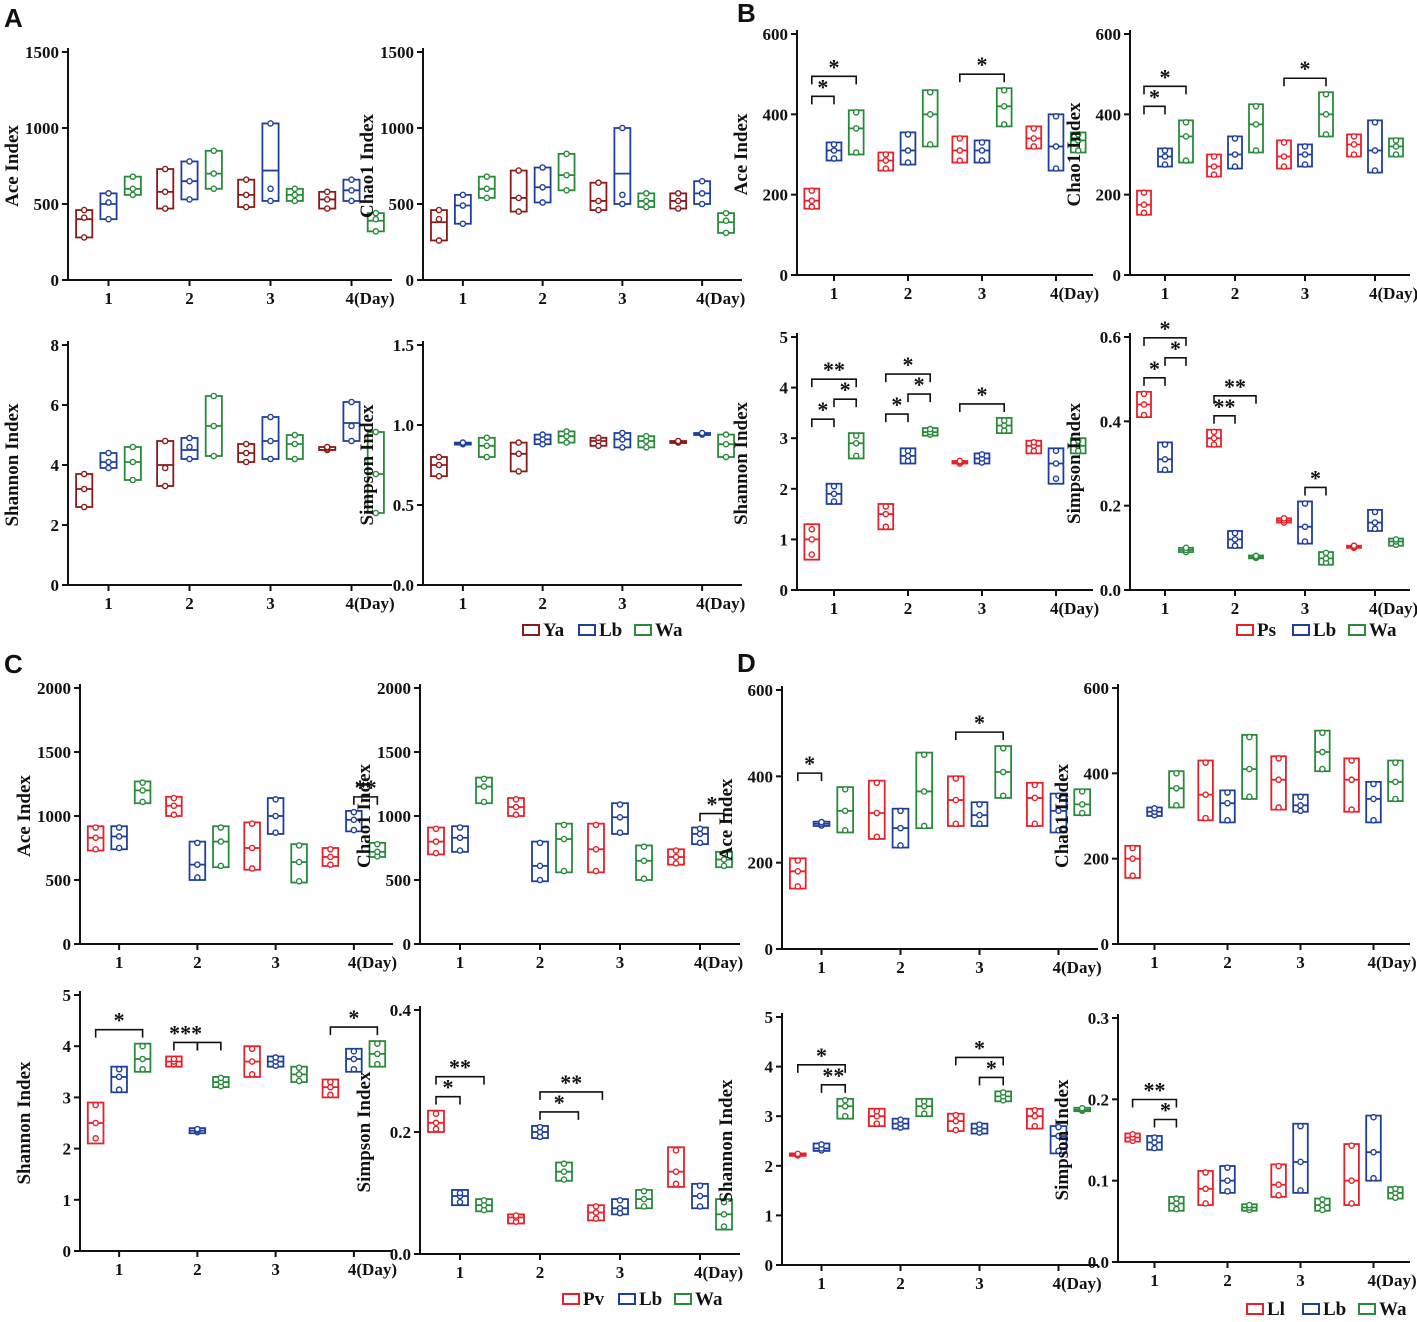 This screenshot has width=1417, height=1322. What do you see at coordinates (1154, 1092) in the screenshot?
I see `significance-bracket: **` at bounding box center [1154, 1092].